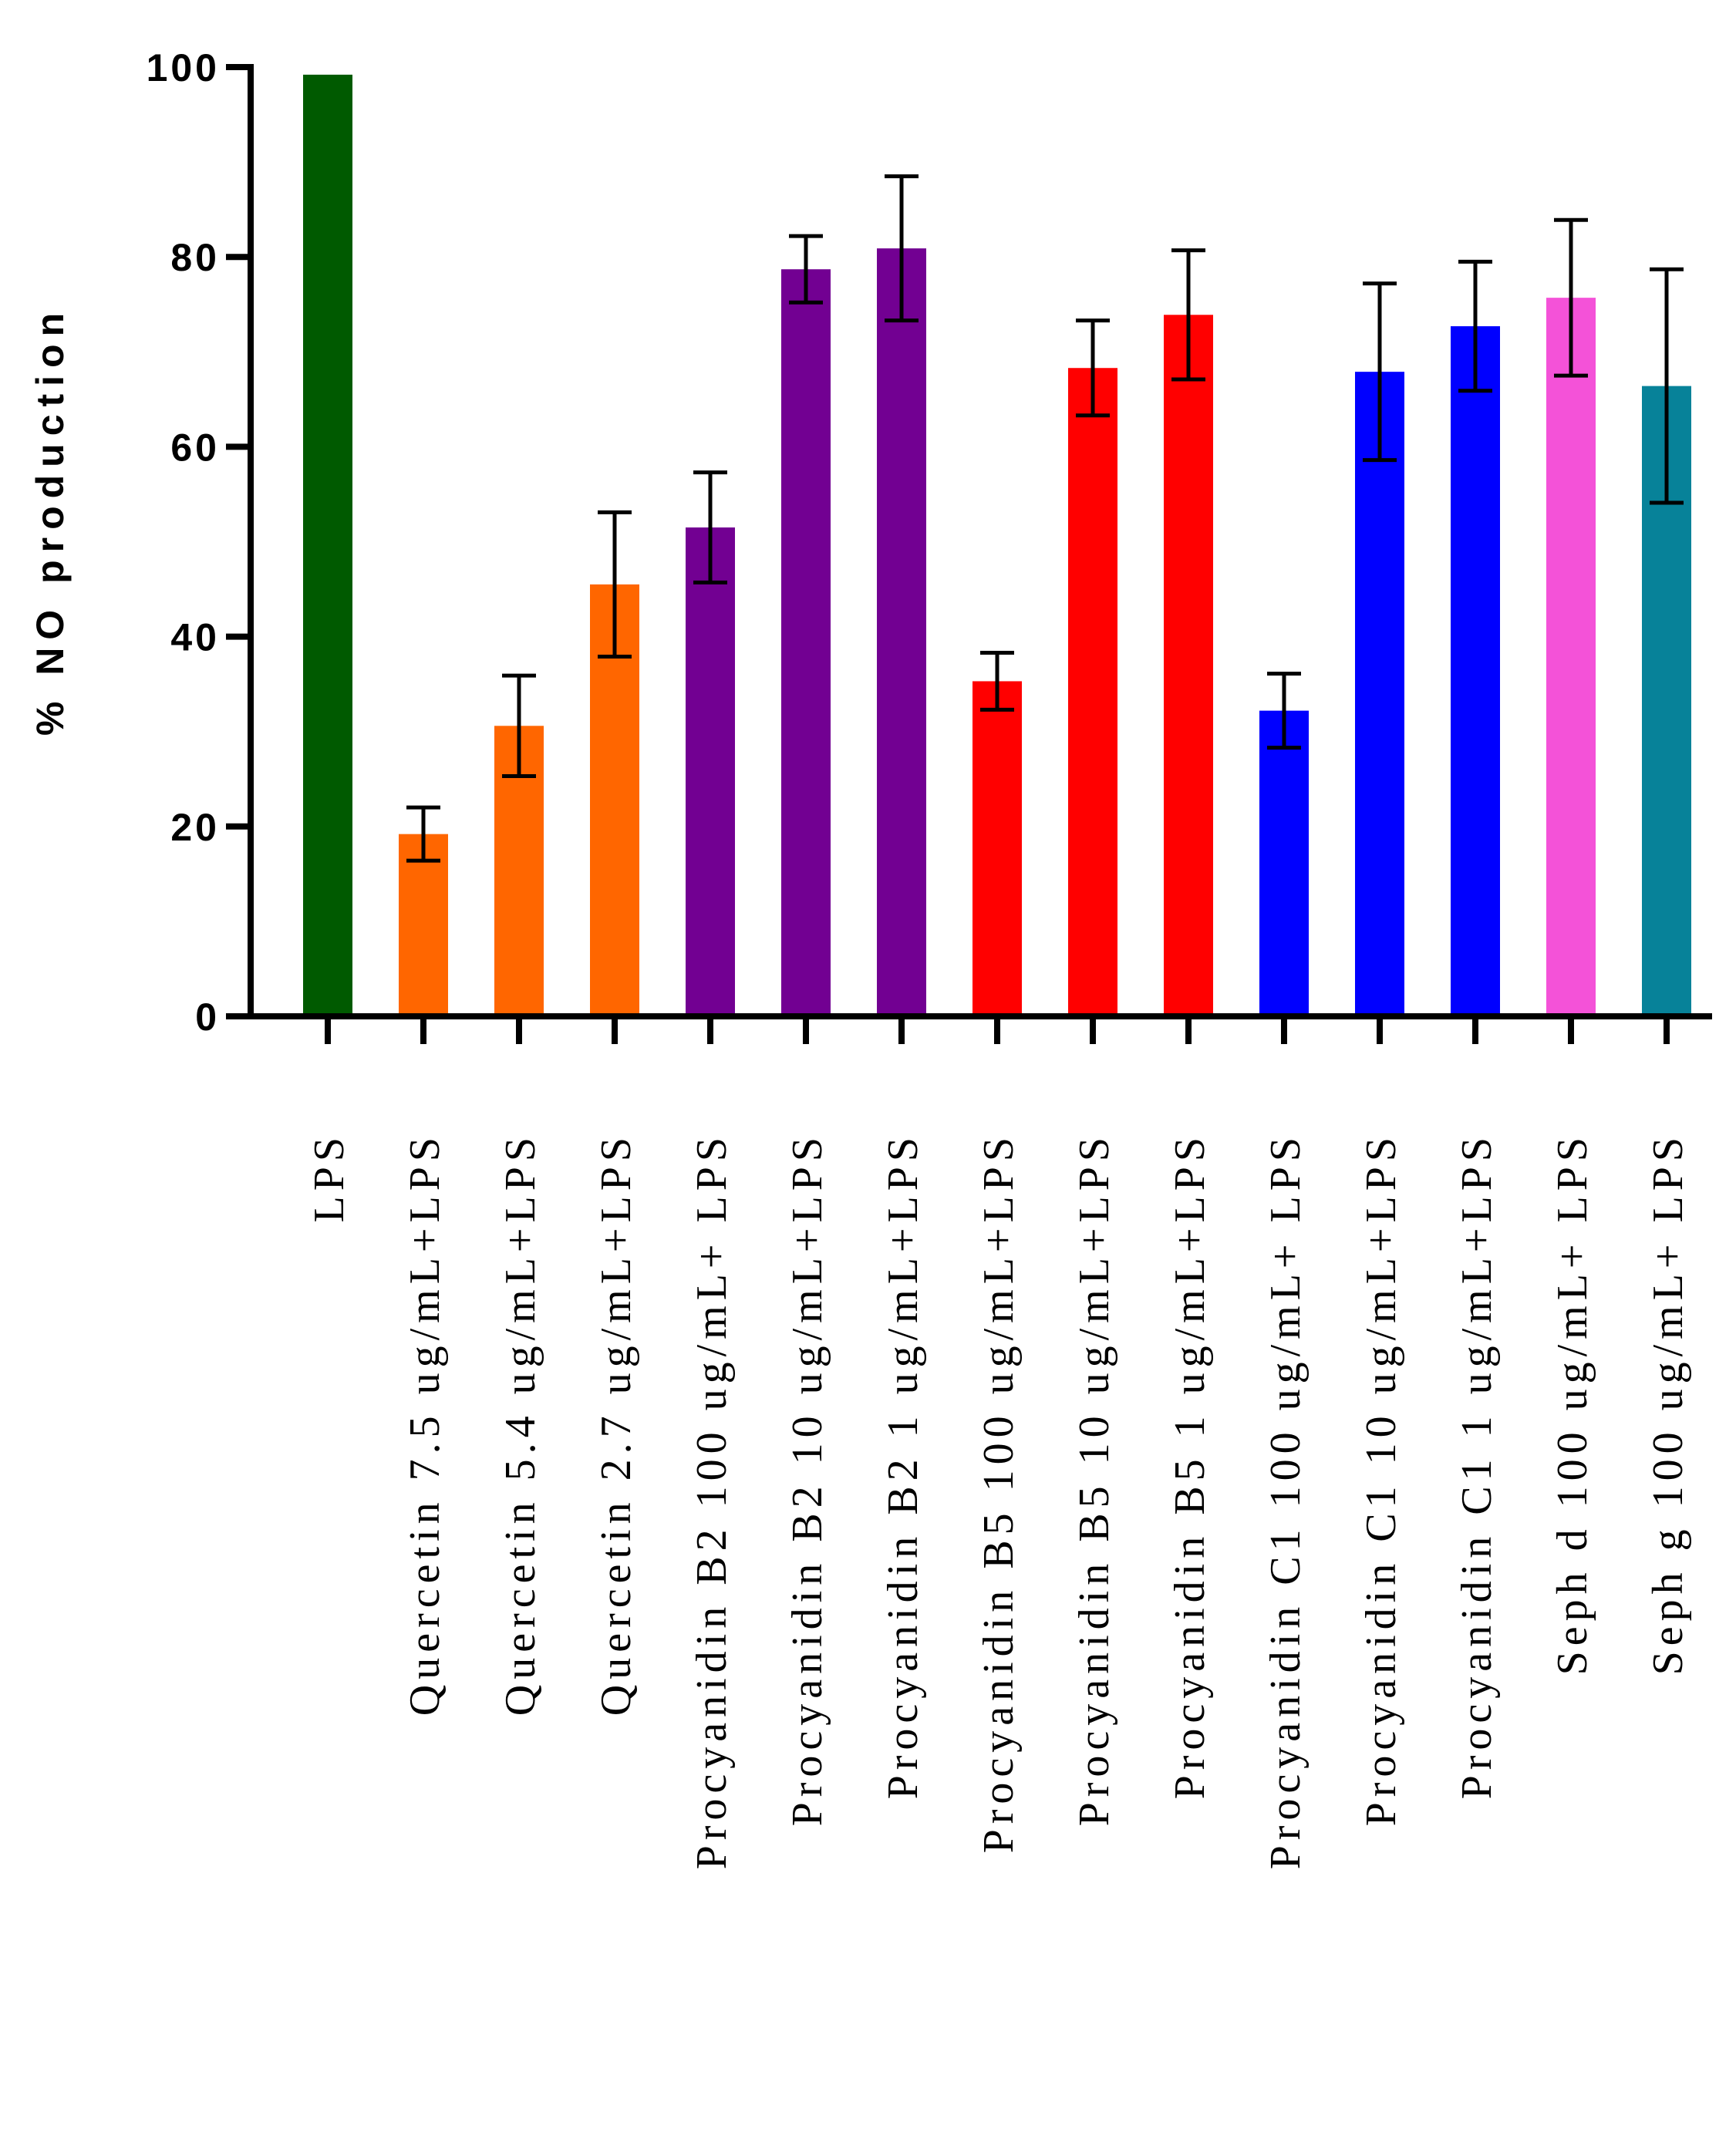 This screenshot has width=1736, height=2146. What do you see at coordinates (999, 1492) in the screenshot?
I see `x-tick-label: Procyanidin B5 100 ug/mL+LPS` at bounding box center [999, 1492].